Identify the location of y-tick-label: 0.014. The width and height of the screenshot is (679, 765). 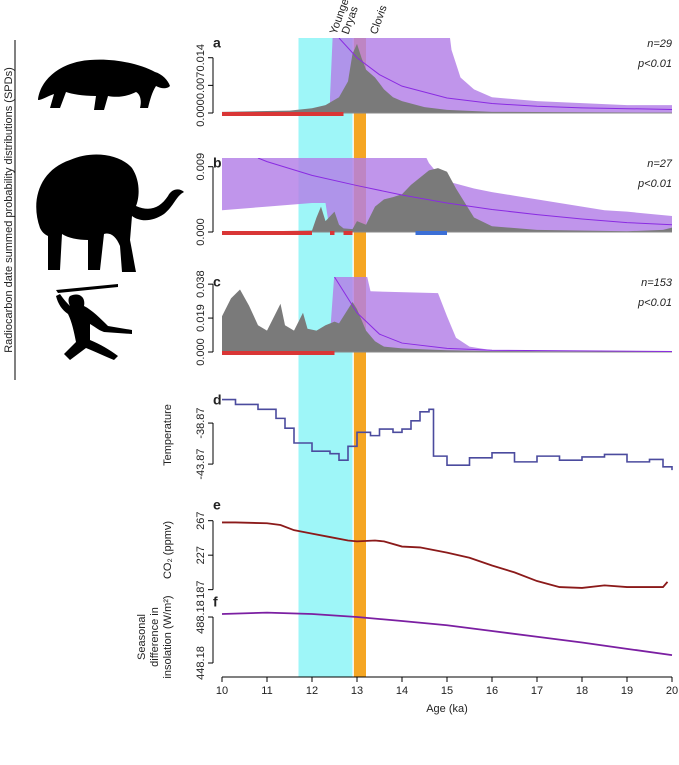
(201, 58).